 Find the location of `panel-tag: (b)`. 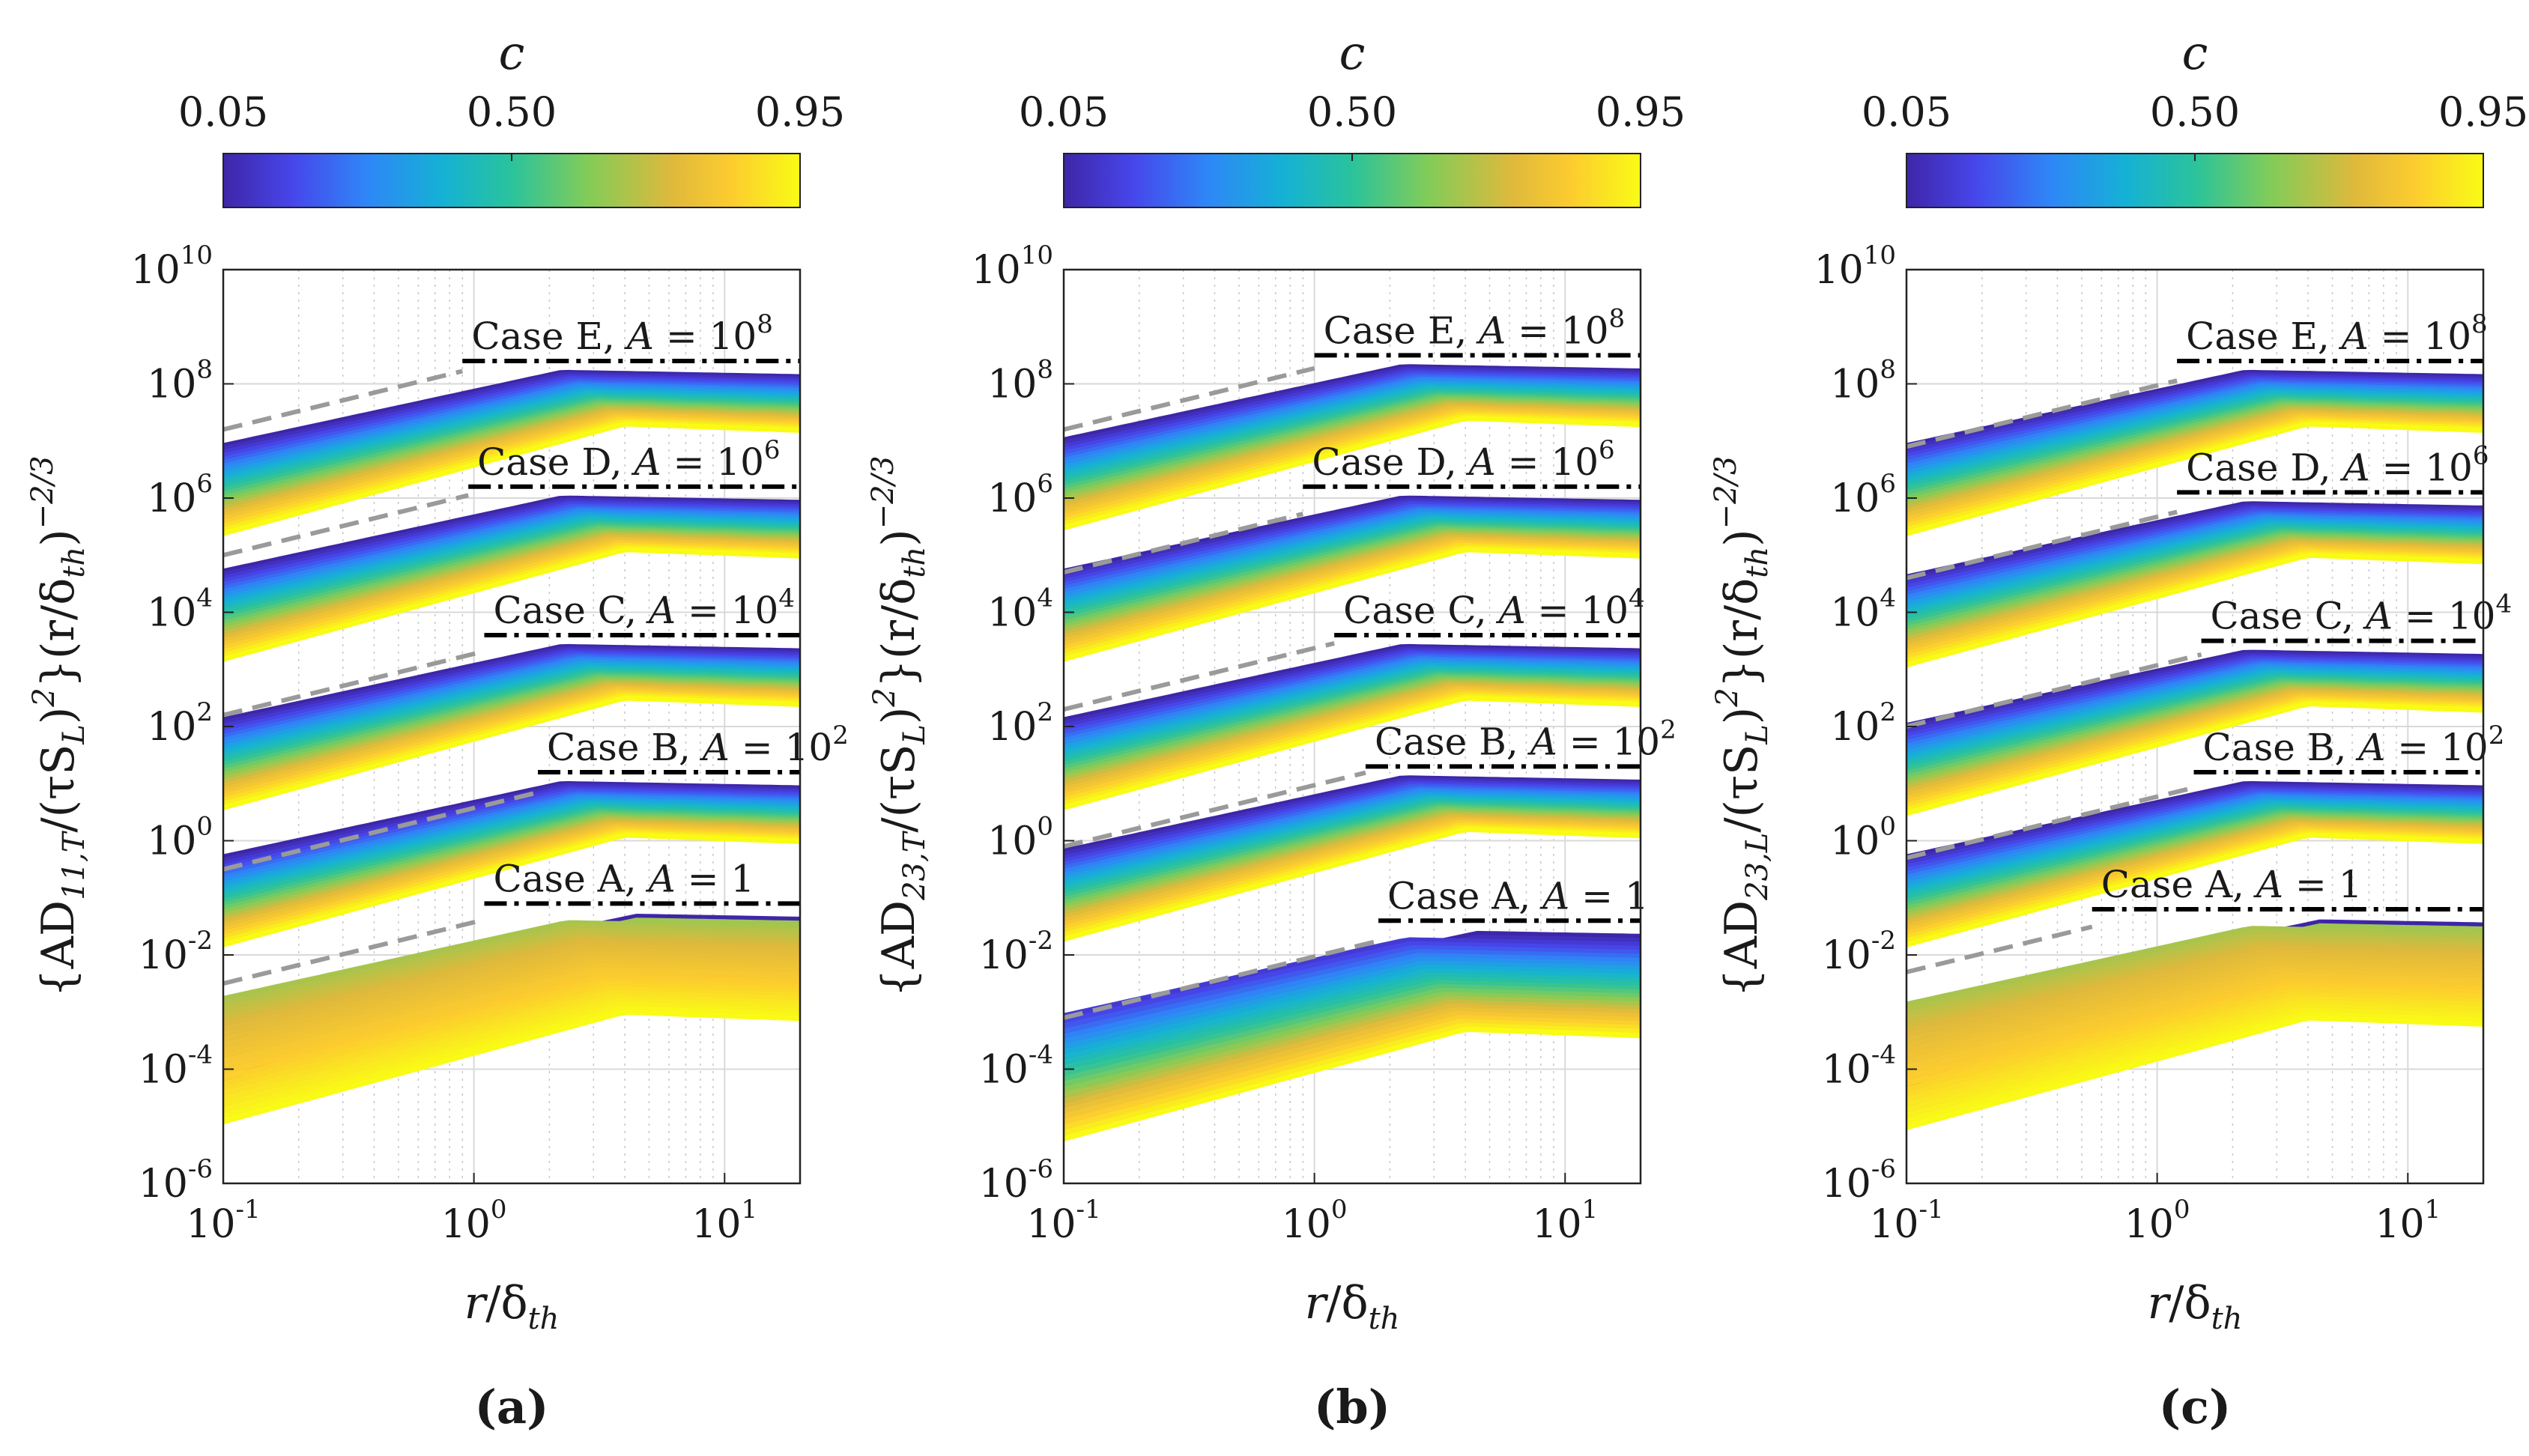

panel-tag: (b) is located at coordinates (1352, 1407).